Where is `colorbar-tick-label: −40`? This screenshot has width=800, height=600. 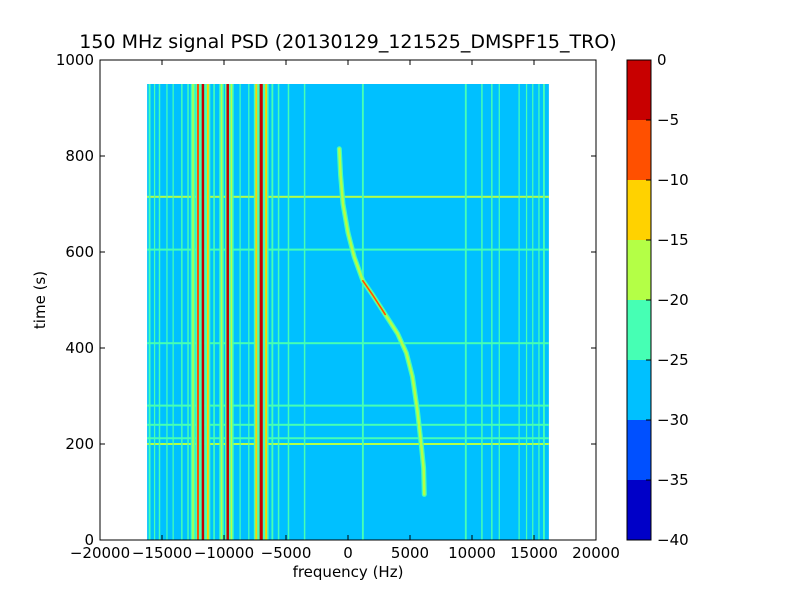
colorbar-tick-label: −40 is located at coordinates (673, 540).